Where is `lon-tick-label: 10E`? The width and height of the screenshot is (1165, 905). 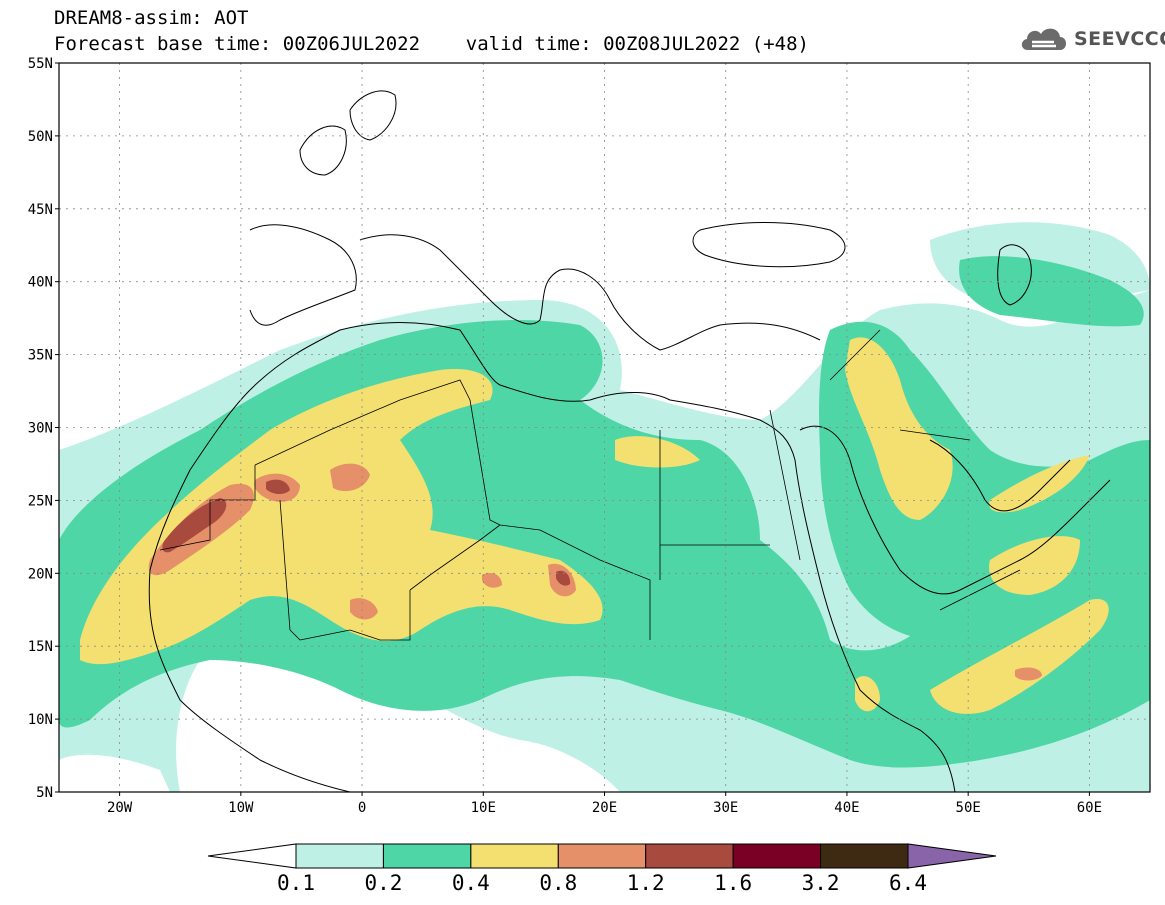
lon-tick-label: 10E is located at coordinates (483, 808).